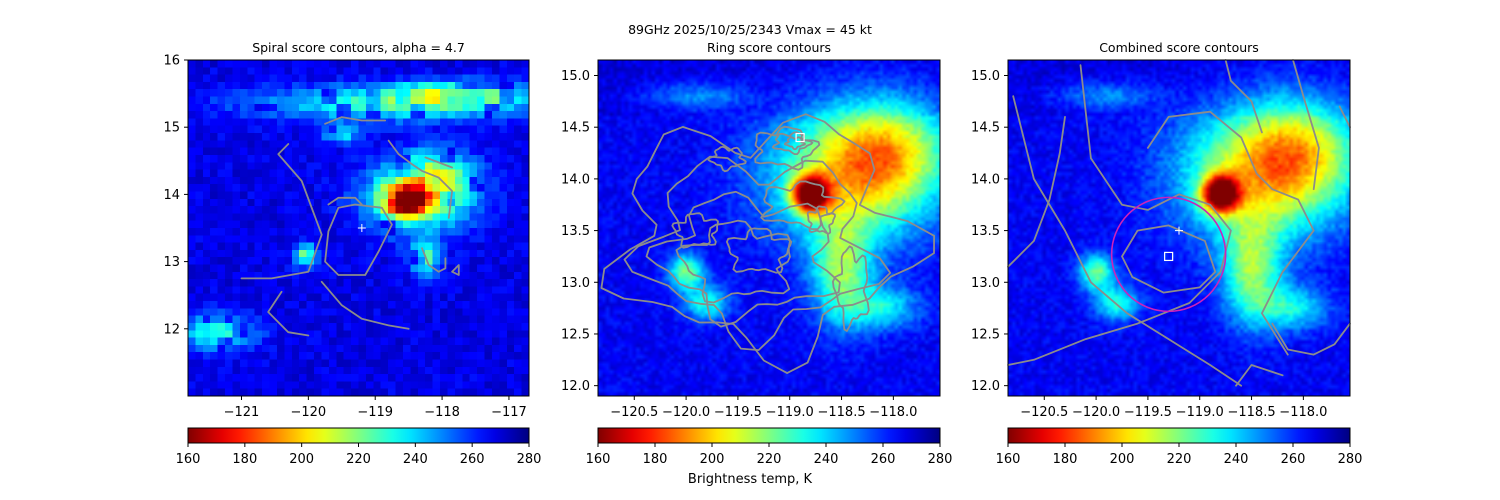  I want to click on y-tick-label: 15.0, so click(985, 76).